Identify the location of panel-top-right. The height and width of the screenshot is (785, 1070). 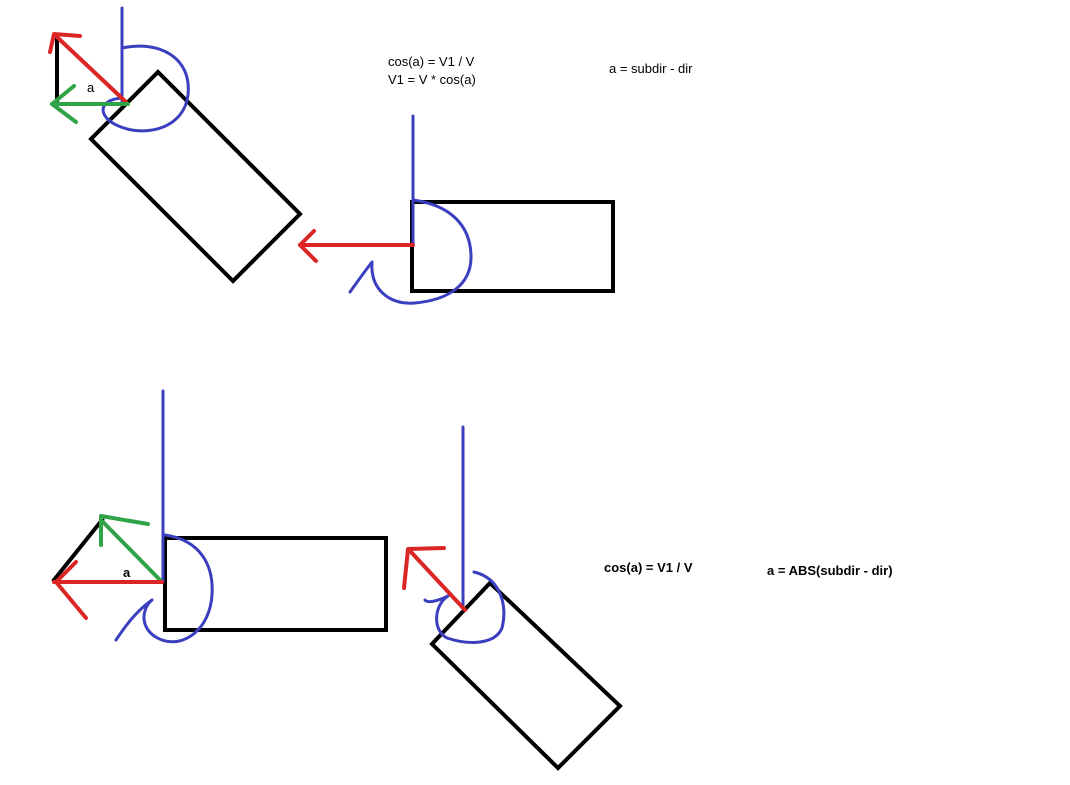
(456, 209).